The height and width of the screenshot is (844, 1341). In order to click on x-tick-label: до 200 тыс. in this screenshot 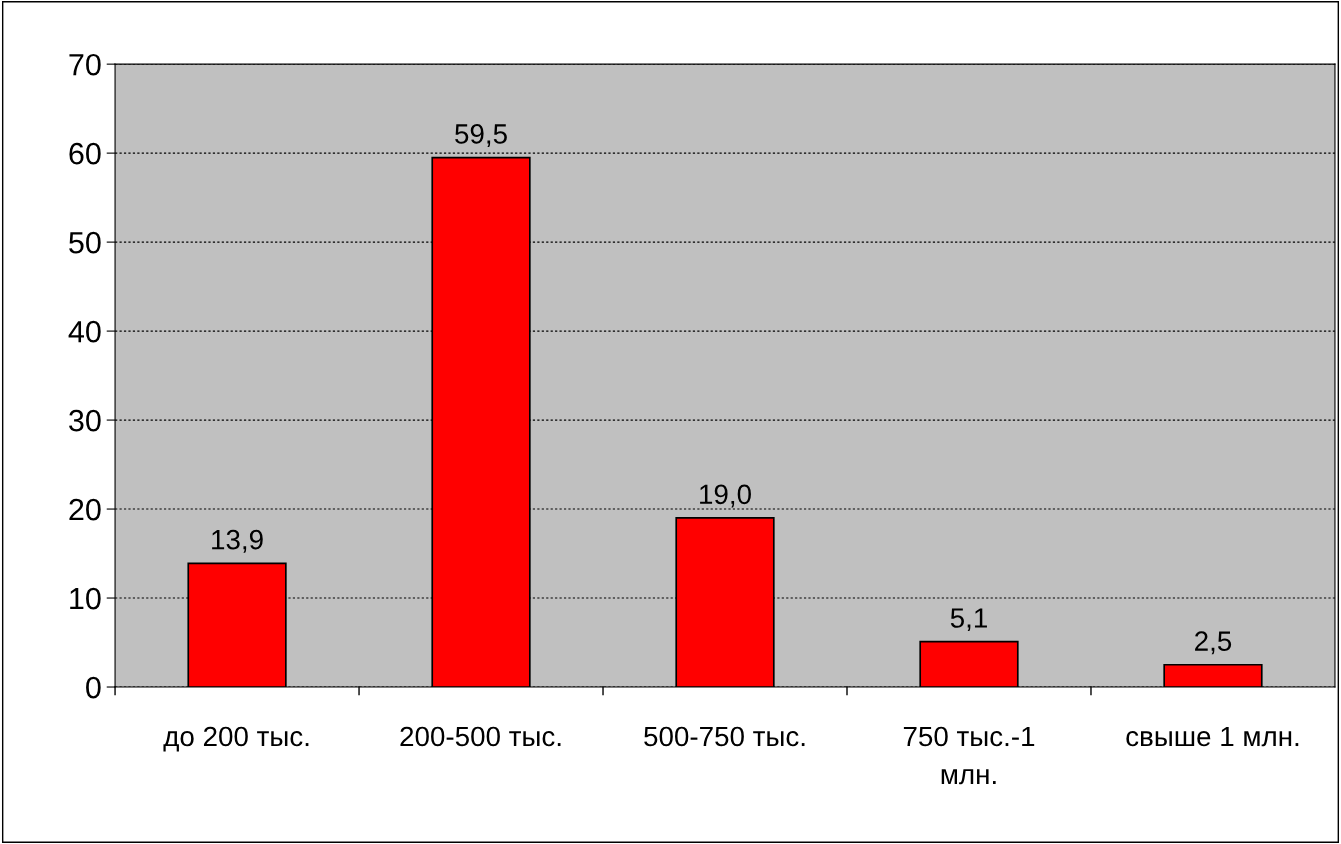, I will do `click(236, 739)`.